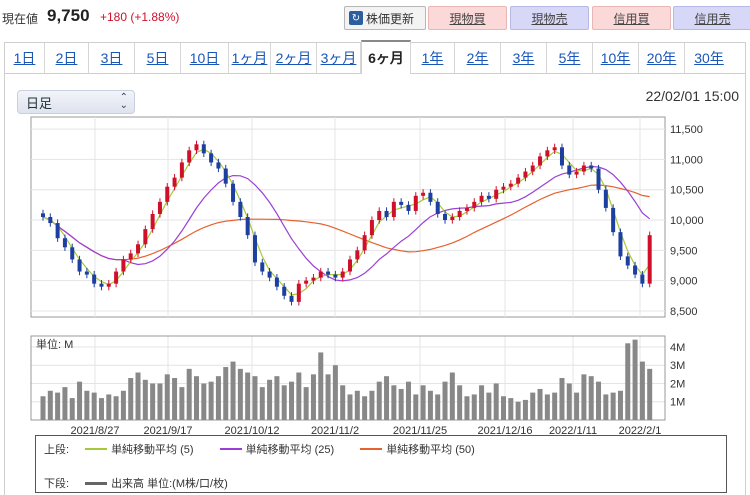  Describe the element at coordinates (686, 160) in the screenshot. I see `price-tick-label: 11,000` at that location.